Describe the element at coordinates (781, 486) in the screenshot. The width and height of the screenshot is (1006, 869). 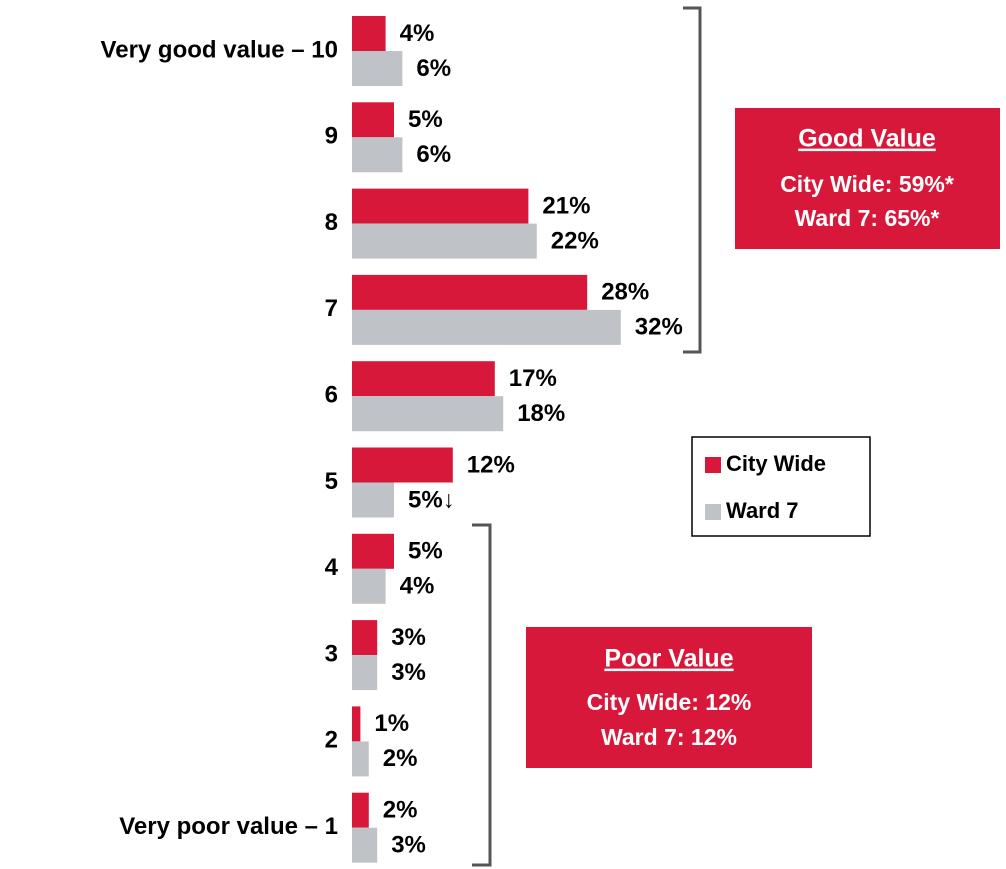
I see `legend` at that location.